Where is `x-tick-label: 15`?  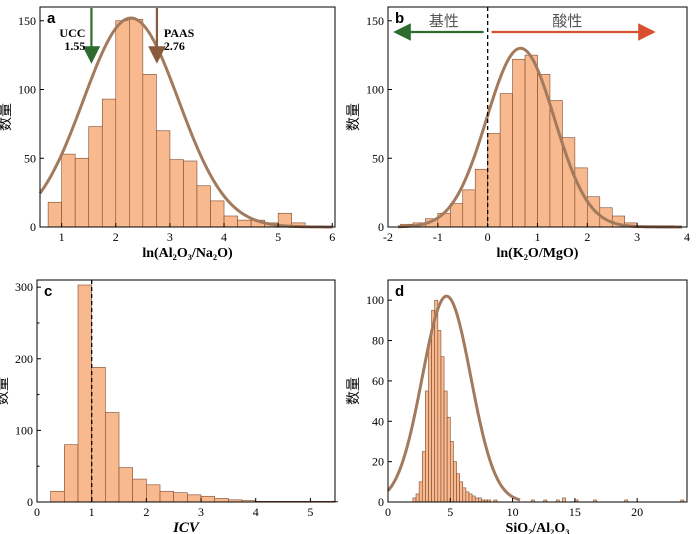
x-tick-label: 15 is located at coordinates (575, 512).